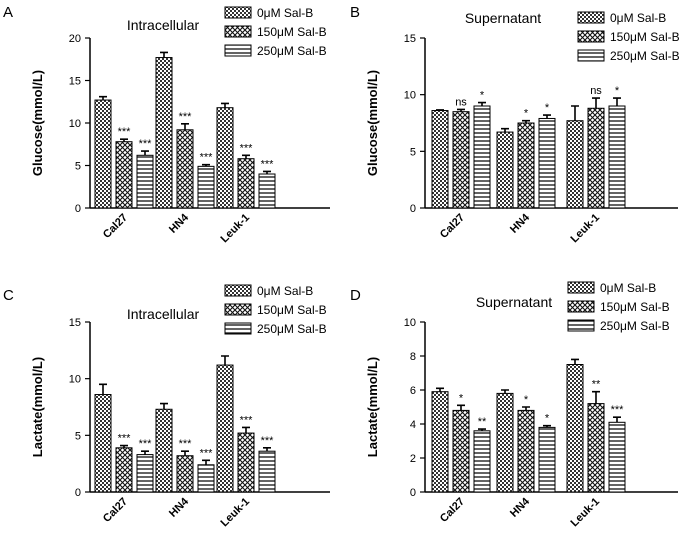 The image size is (685, 542). I want to click on panel-letter: D, so click(355, 295).